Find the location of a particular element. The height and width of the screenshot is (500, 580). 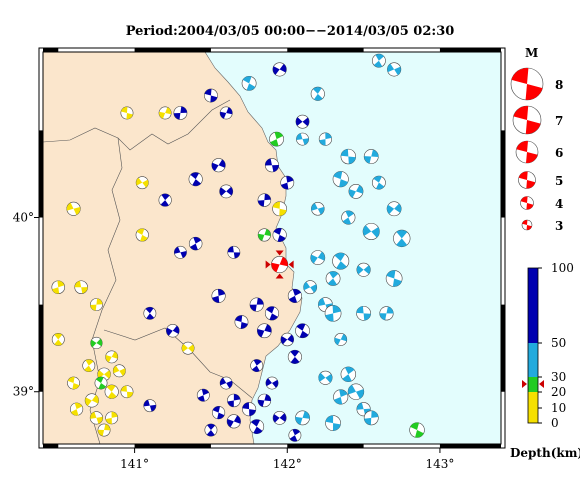

lat-tick-label: 40° is located at coordinates (23, 218).